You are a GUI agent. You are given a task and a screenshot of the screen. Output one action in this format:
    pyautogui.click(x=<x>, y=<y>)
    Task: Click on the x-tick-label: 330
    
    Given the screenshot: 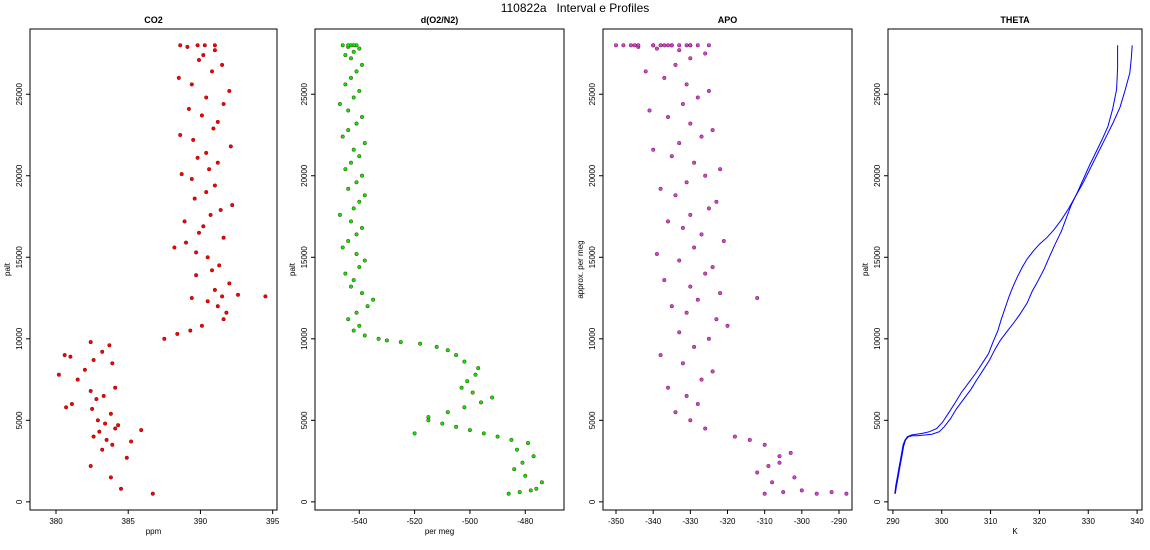 What is the action you would take?
    pyautogui.click(x=1089, y=521)
    